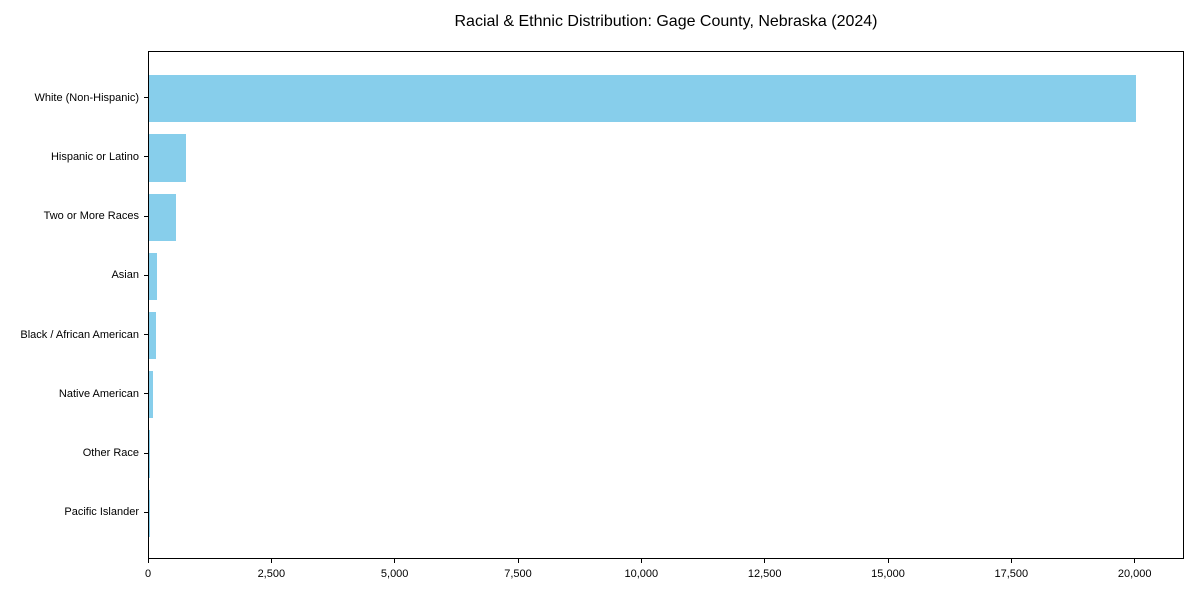 The image size is (1200, 600). I want to click on bar-black-african-american, so click(152, 335).